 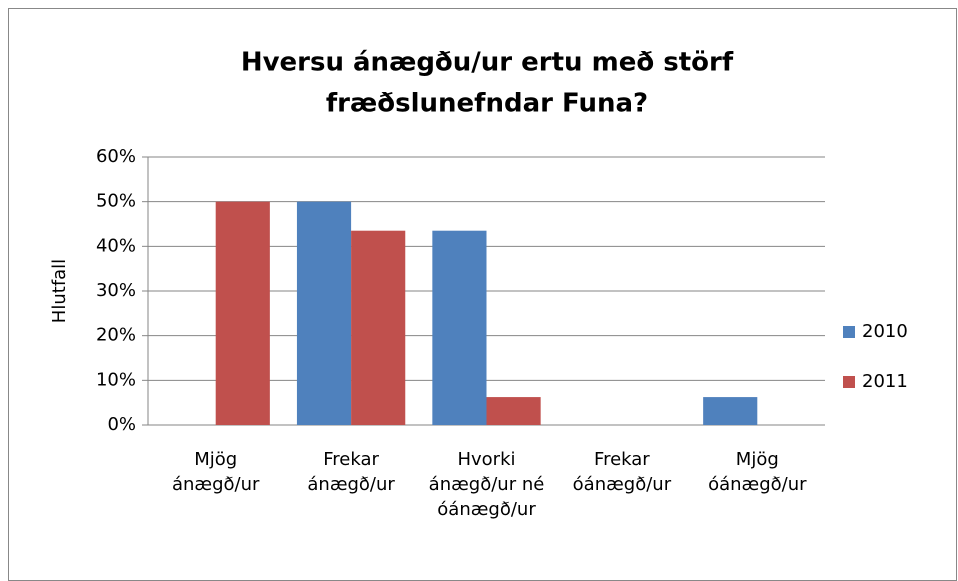 I want to click on x-tick-label: Mjög óánægð/ur, so click(x=757, y=472).